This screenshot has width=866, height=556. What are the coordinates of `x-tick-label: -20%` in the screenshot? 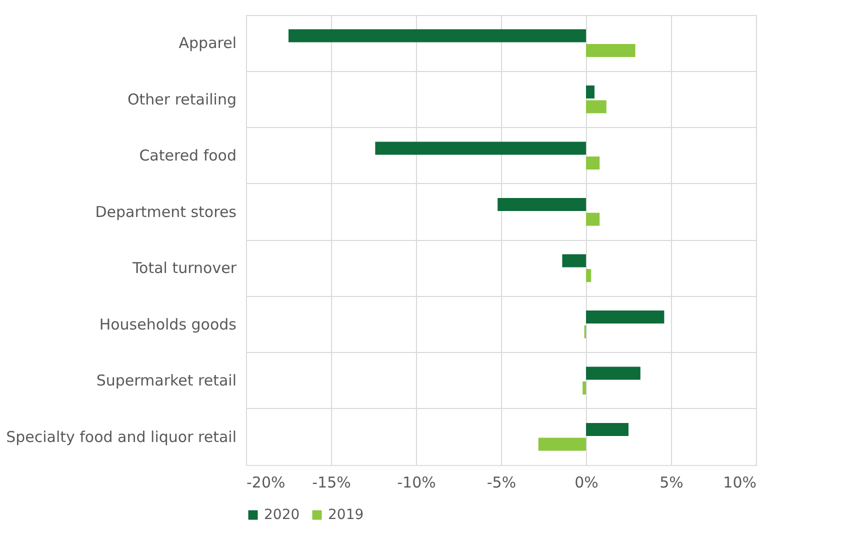 It's located at (266, 483).